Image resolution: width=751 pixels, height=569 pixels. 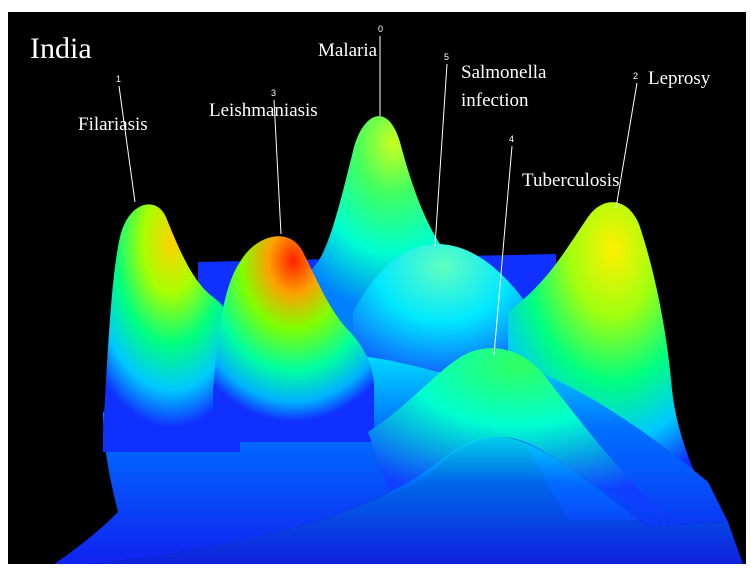 I want to click on peak-label-malaria: Malaria, so click(x=348, y=50).